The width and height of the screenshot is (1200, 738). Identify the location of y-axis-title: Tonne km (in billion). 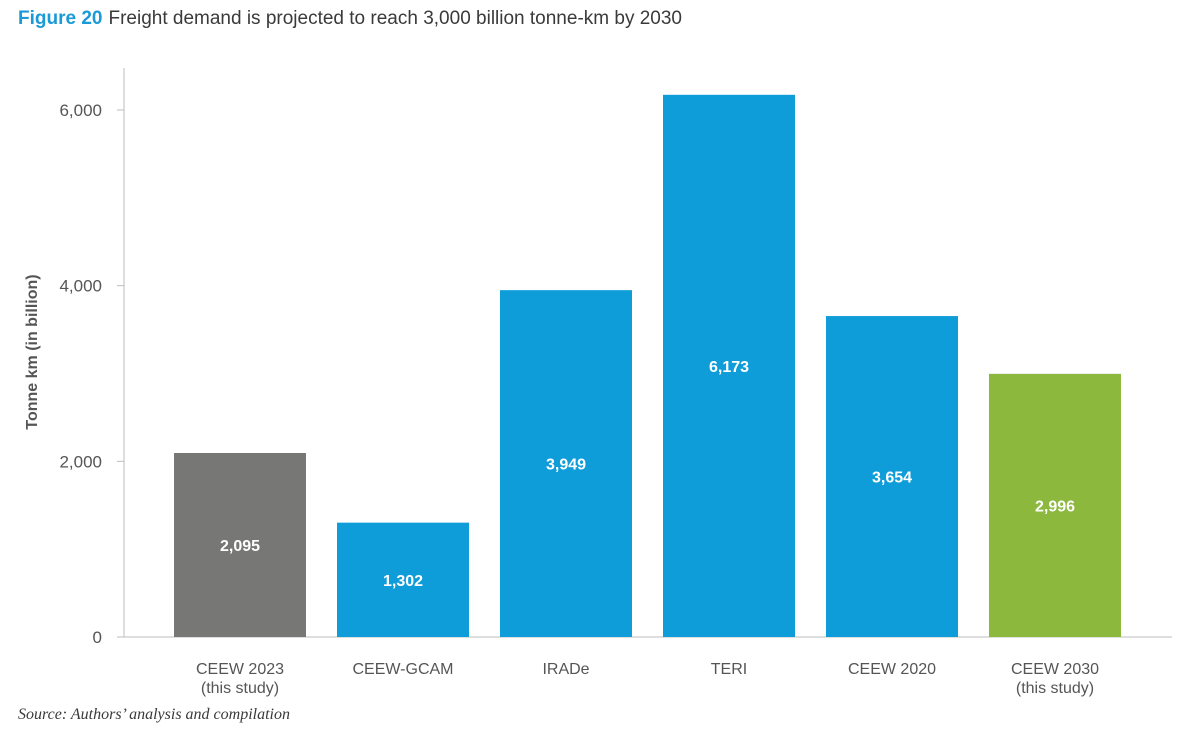
(32, 351).